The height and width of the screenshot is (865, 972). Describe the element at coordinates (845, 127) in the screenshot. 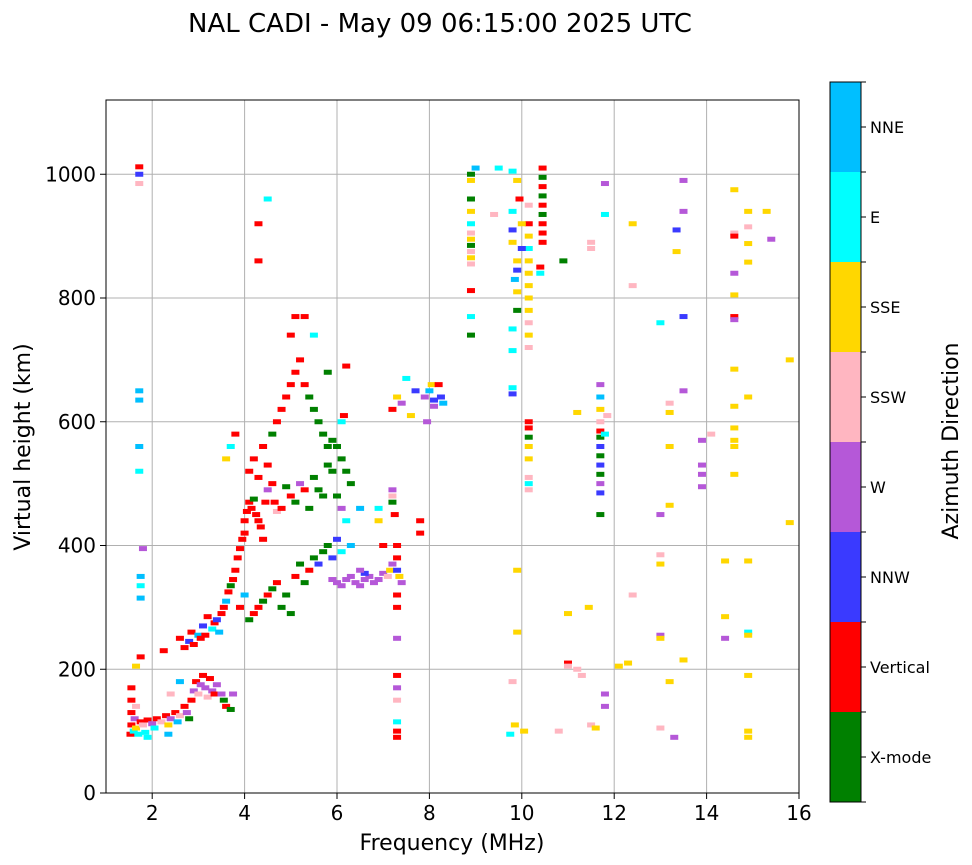

I see `colorbar-segment` at that location.